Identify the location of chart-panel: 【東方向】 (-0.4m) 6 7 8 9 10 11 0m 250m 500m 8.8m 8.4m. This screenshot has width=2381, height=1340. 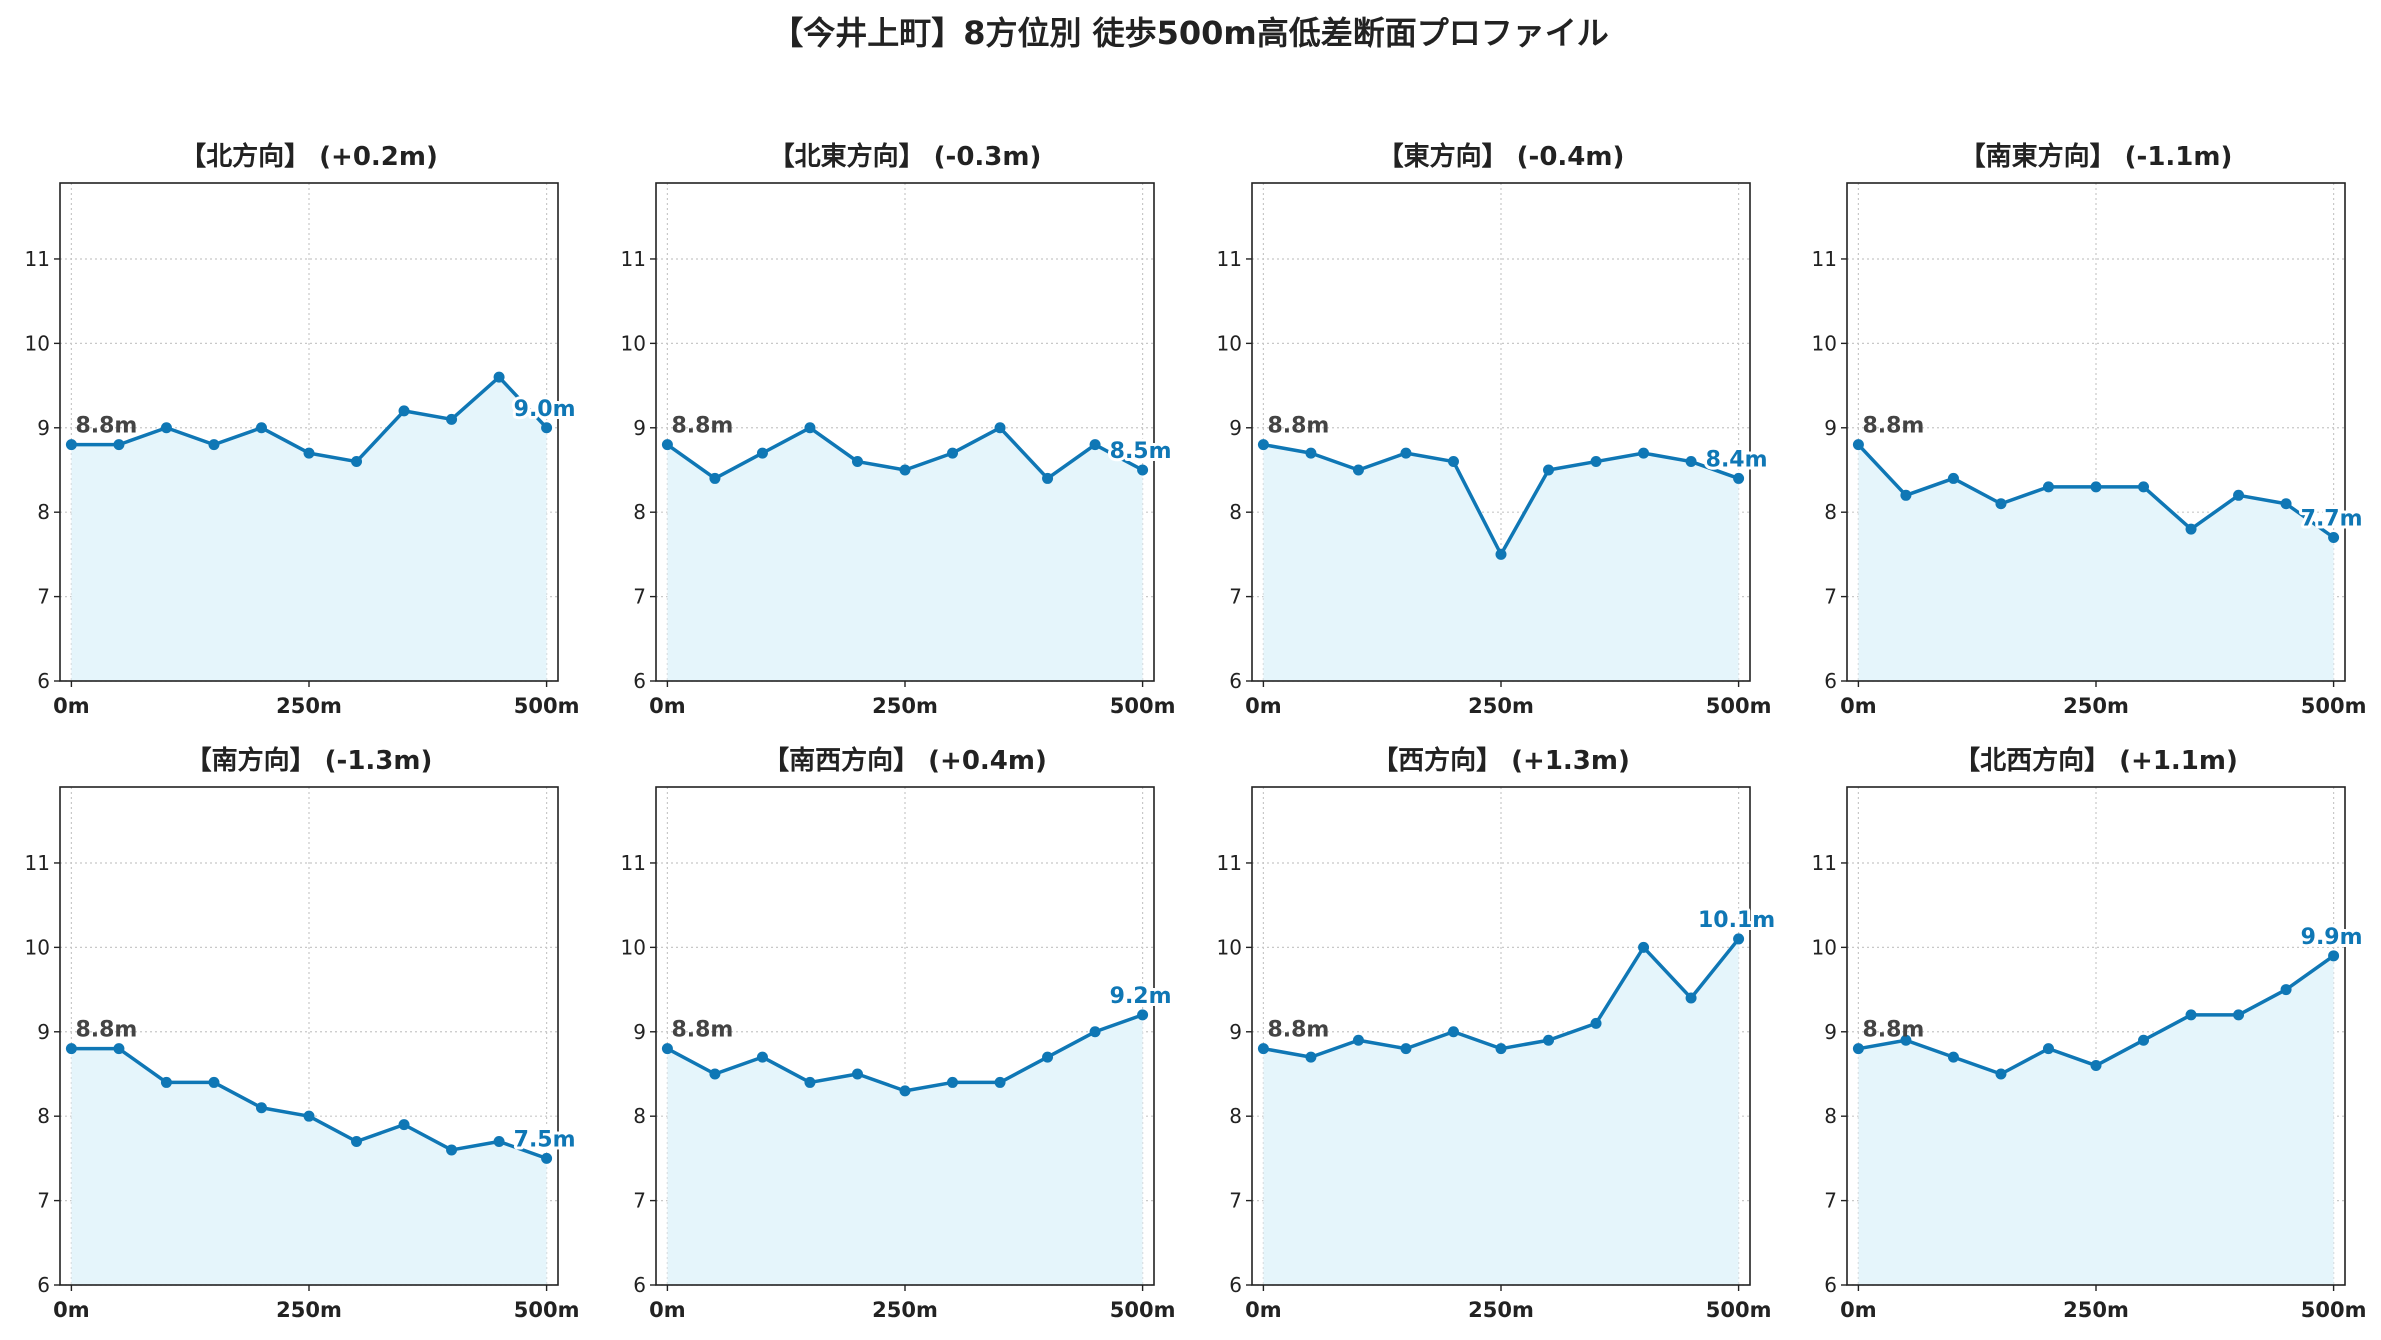
(1494, 429).